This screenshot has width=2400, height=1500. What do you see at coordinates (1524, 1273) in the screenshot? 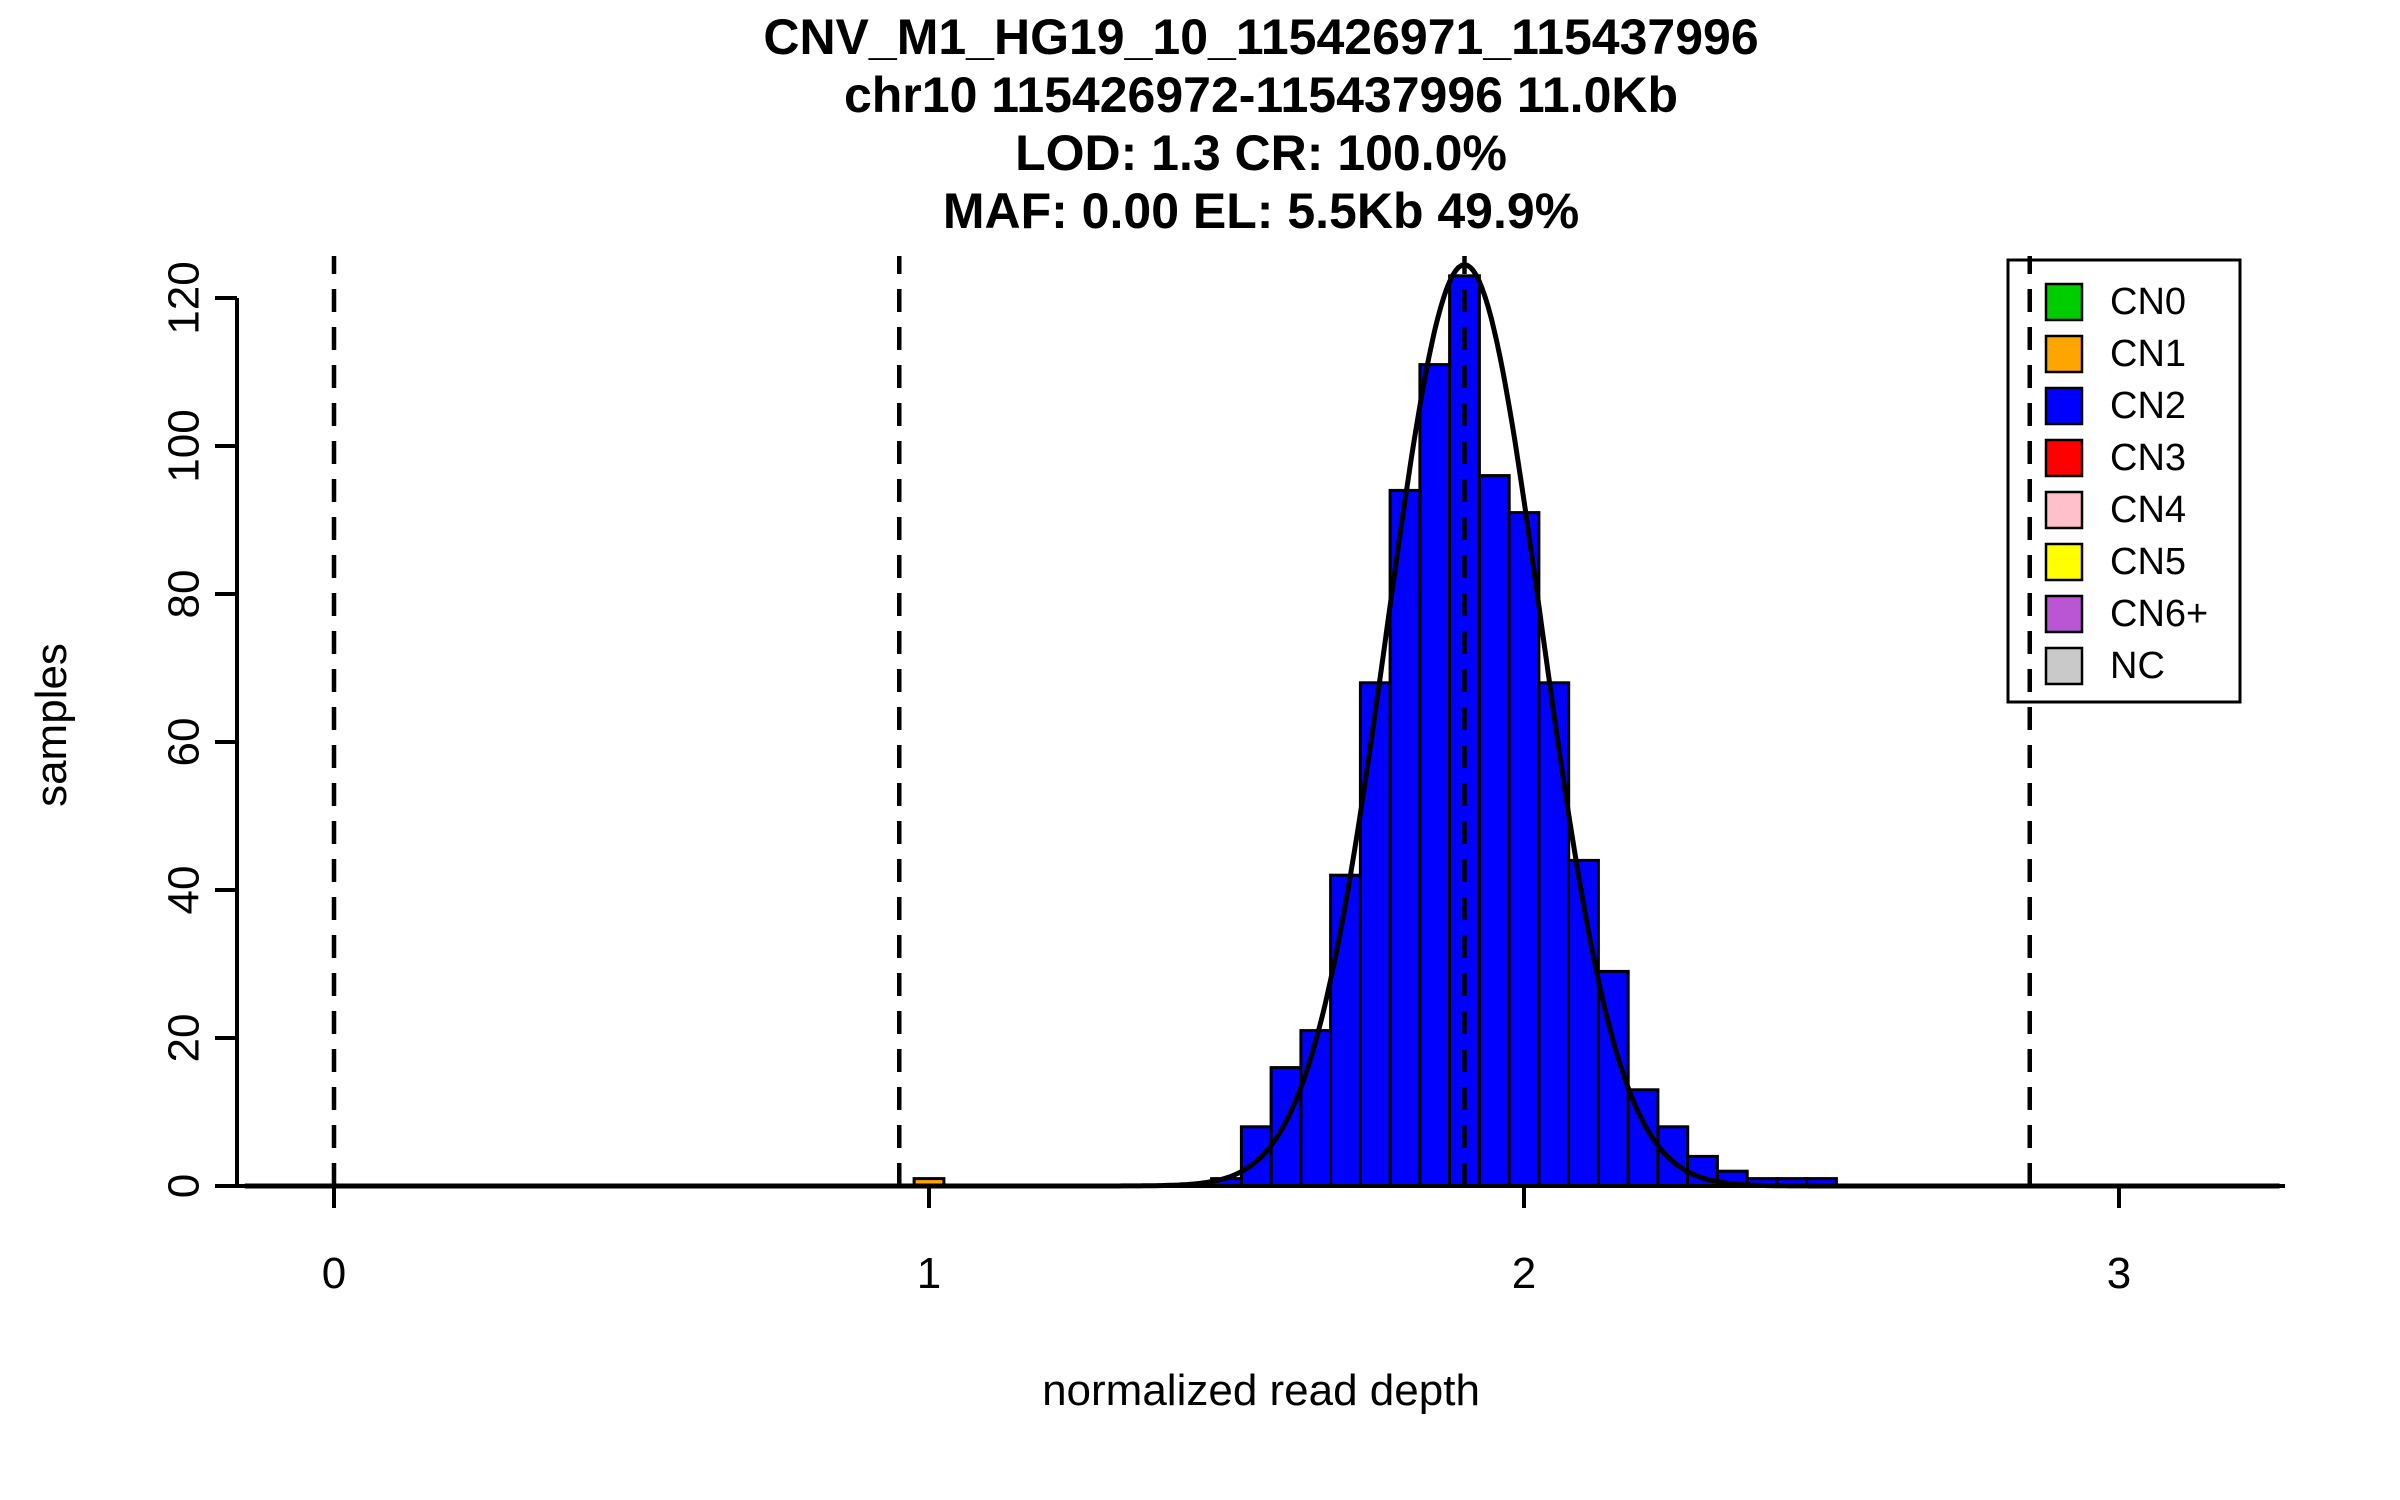
I see `x-tick-label: 2` at bounding box center [1524, 1273].